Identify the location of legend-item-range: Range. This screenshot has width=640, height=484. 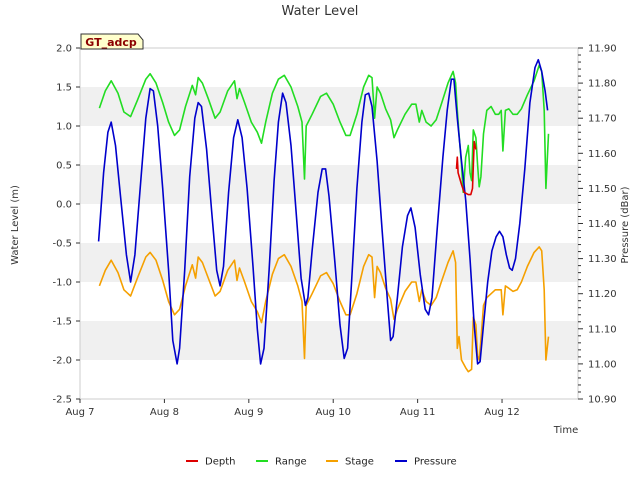
(281, 462).